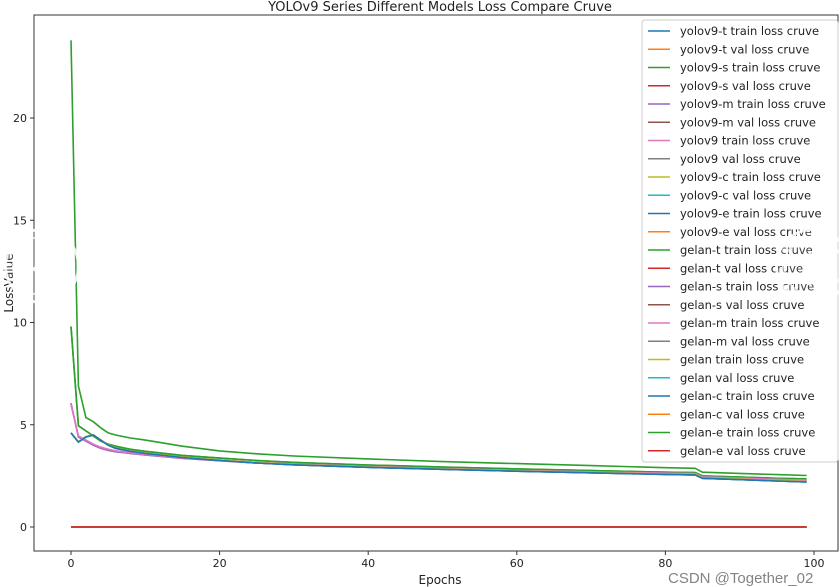 The height and width of the screenshot is (587, 840). Describe the element at coordinates (440, 580) in the screenshot. I see `x-axis-label: Epochs` at that location.